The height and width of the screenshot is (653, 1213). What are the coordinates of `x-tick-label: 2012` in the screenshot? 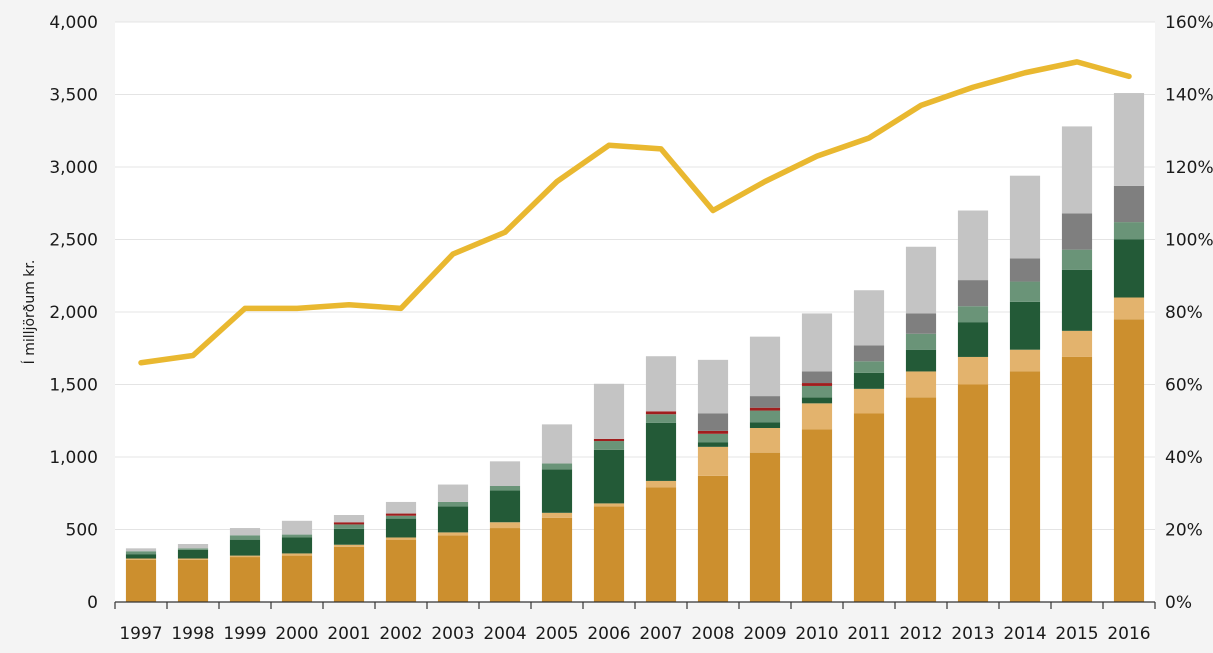 It's located at (920, 634).